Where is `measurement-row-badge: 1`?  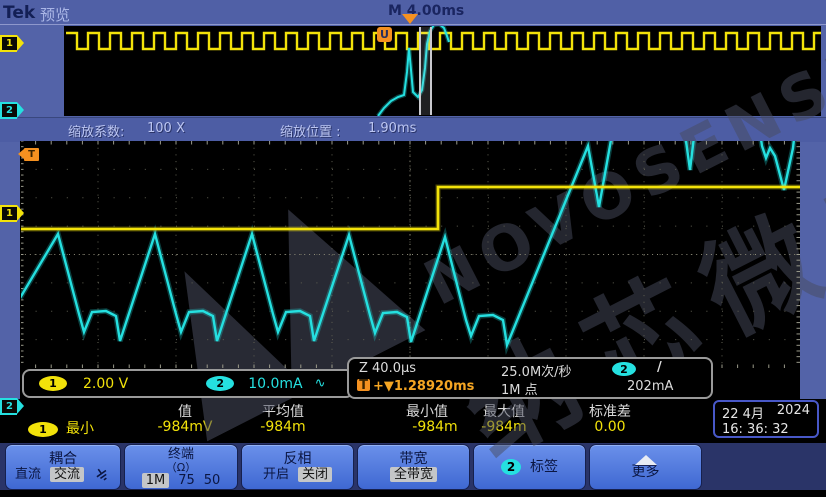 measurement-row-badge: 1 is located at coordinates (43, 427).